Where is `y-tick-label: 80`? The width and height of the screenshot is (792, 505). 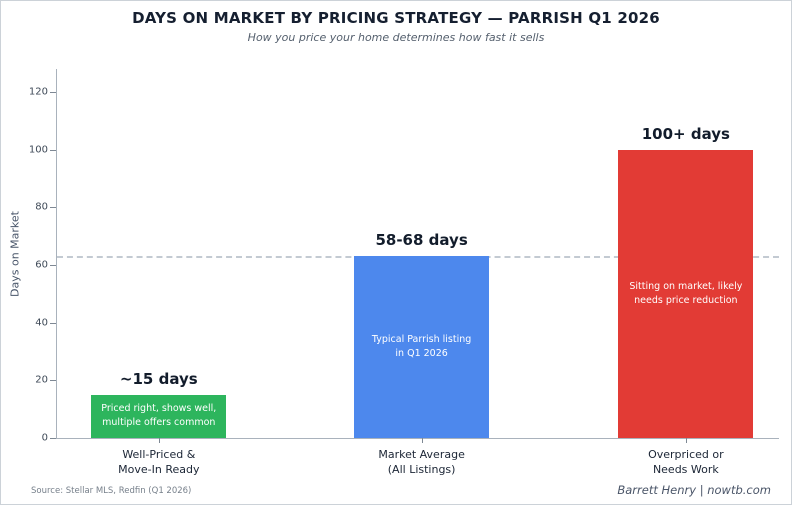
y-tick-label: 80 is located at coordinates (41, 207).